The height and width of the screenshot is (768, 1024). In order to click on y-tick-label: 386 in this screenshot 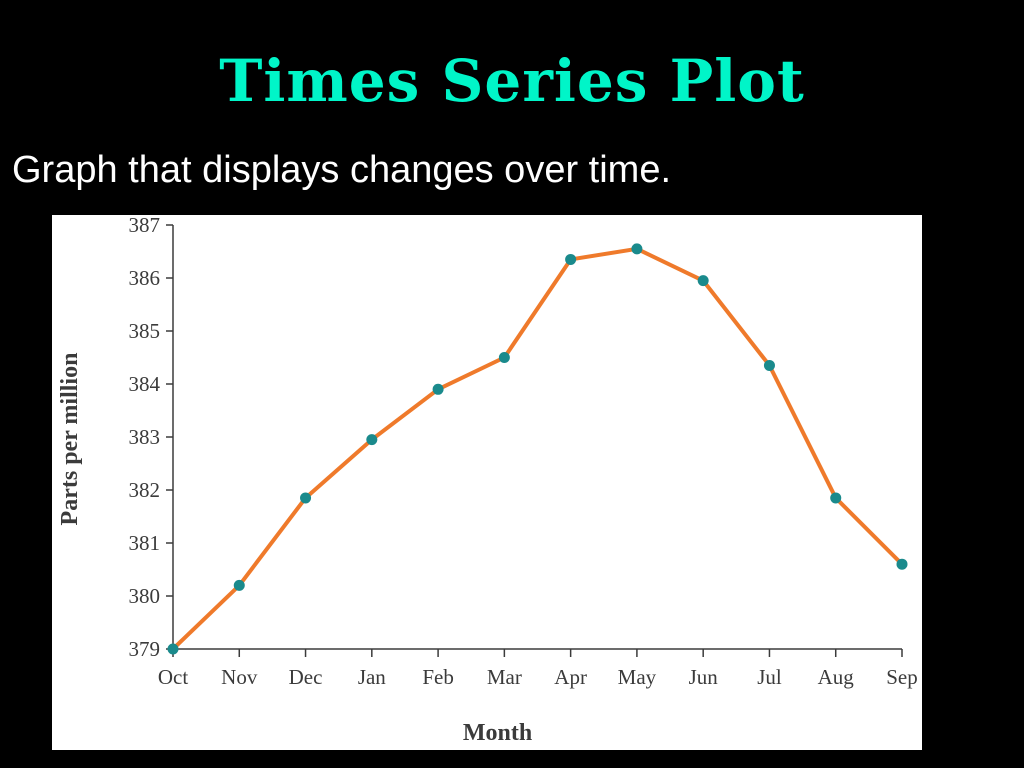, I will do `click(145, 278)`.